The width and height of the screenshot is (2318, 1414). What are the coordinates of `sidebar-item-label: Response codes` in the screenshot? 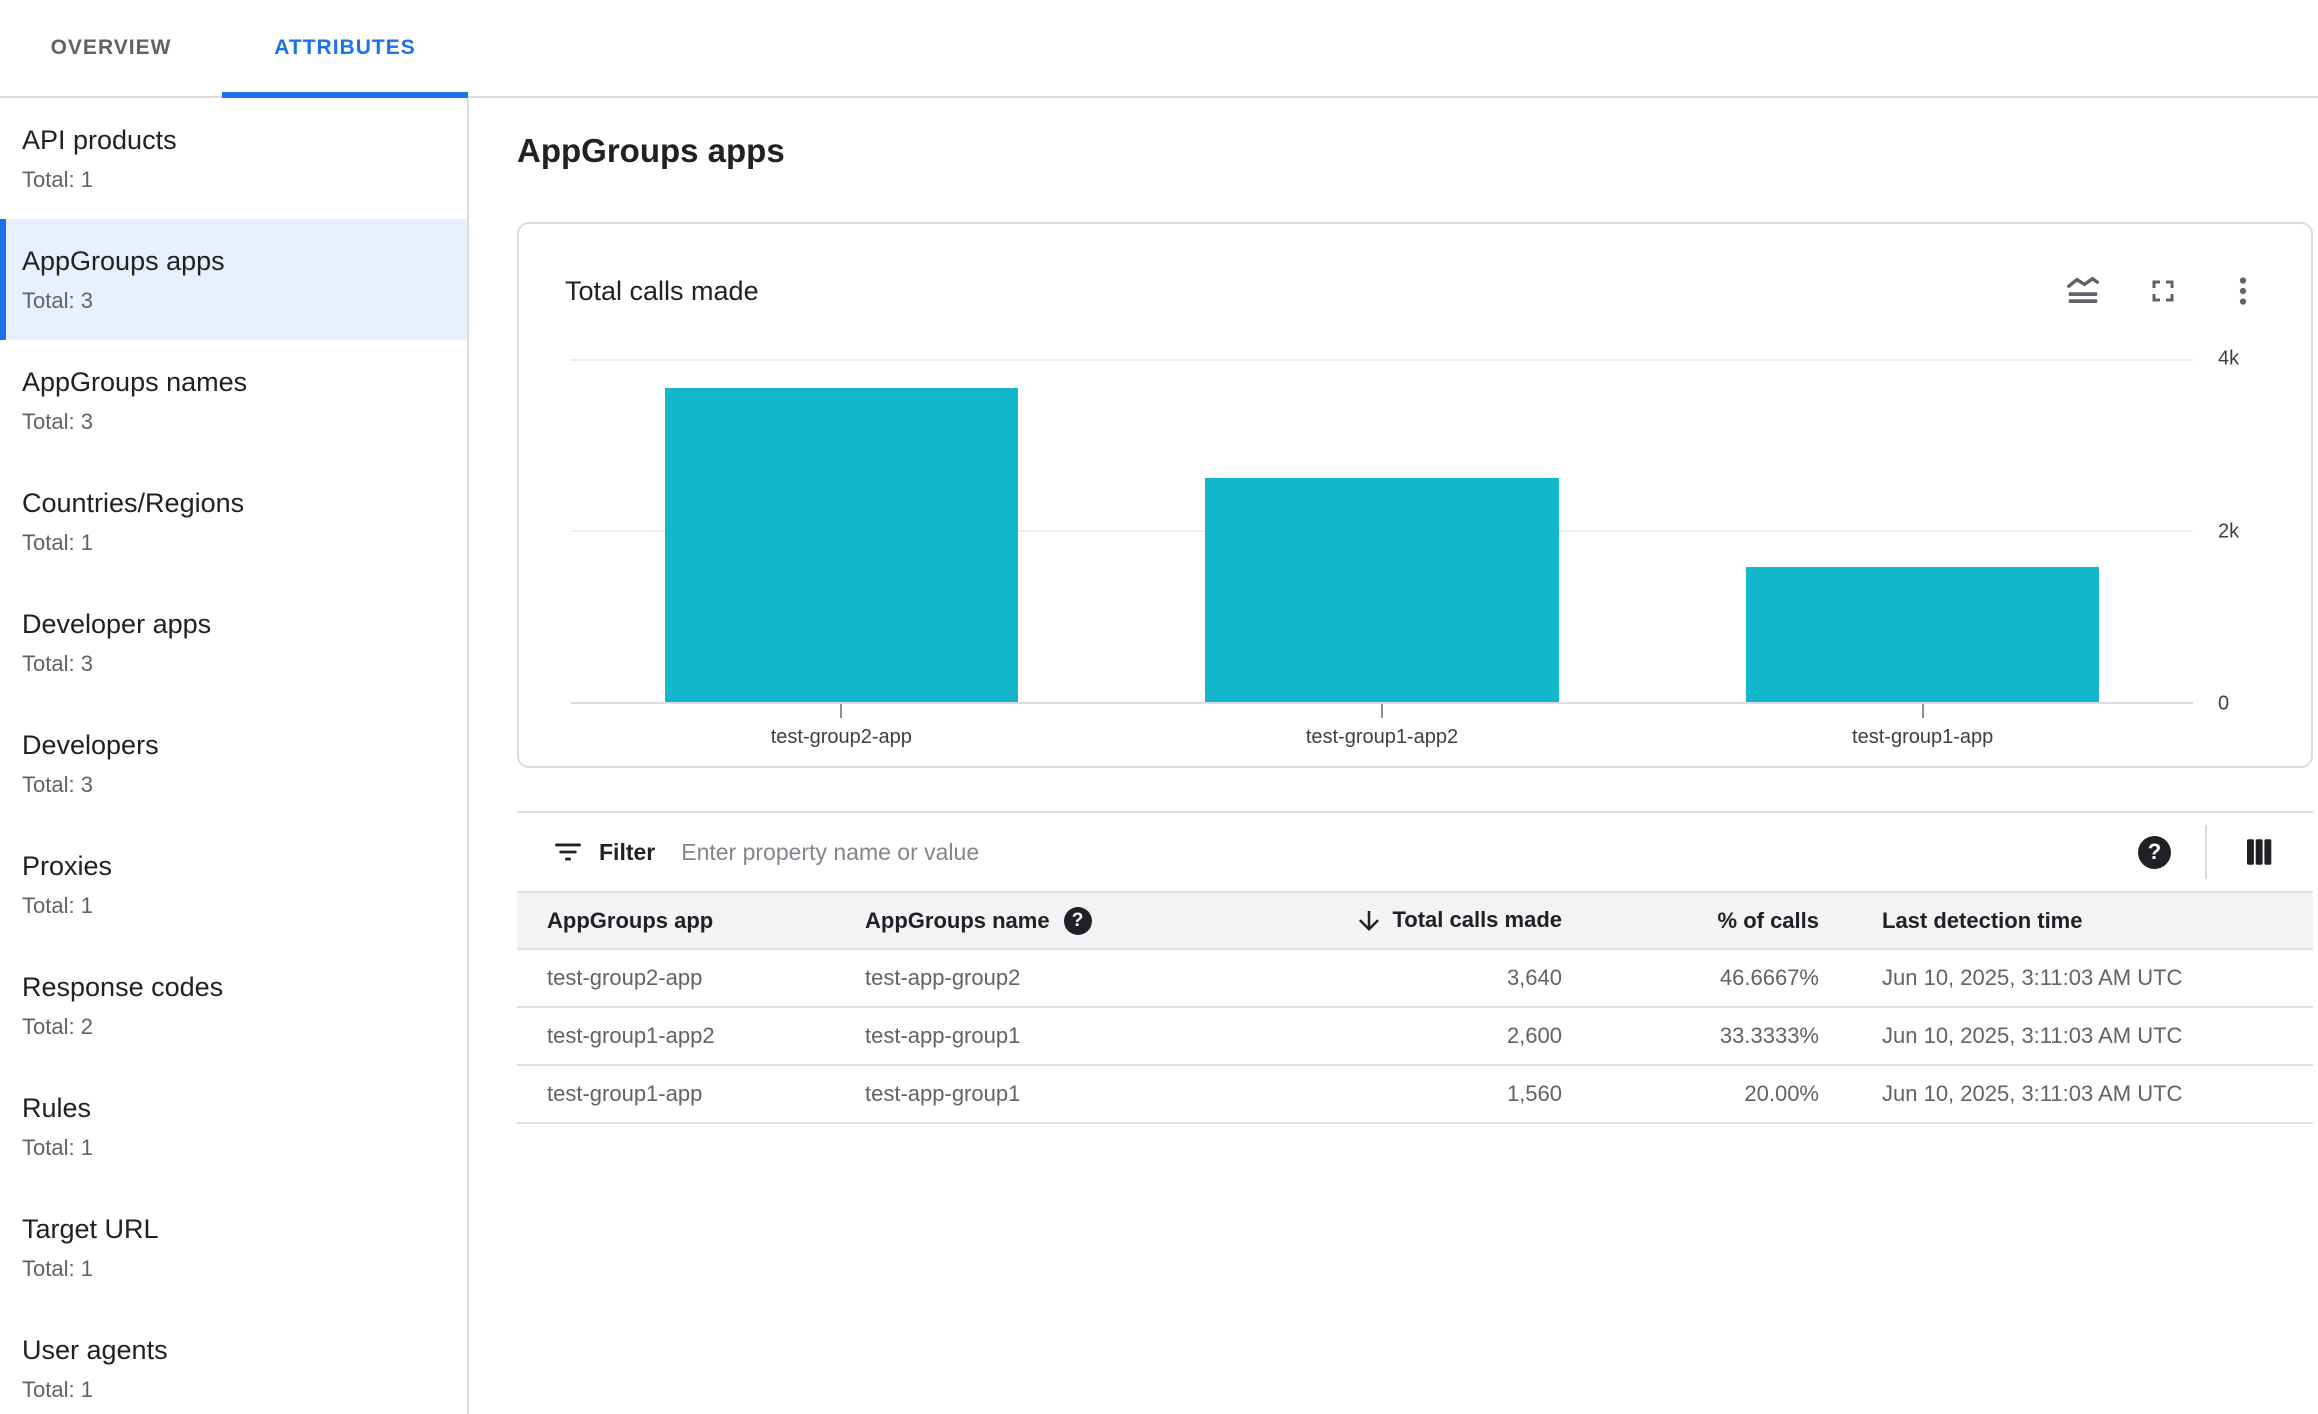 It's located at (123, 987).